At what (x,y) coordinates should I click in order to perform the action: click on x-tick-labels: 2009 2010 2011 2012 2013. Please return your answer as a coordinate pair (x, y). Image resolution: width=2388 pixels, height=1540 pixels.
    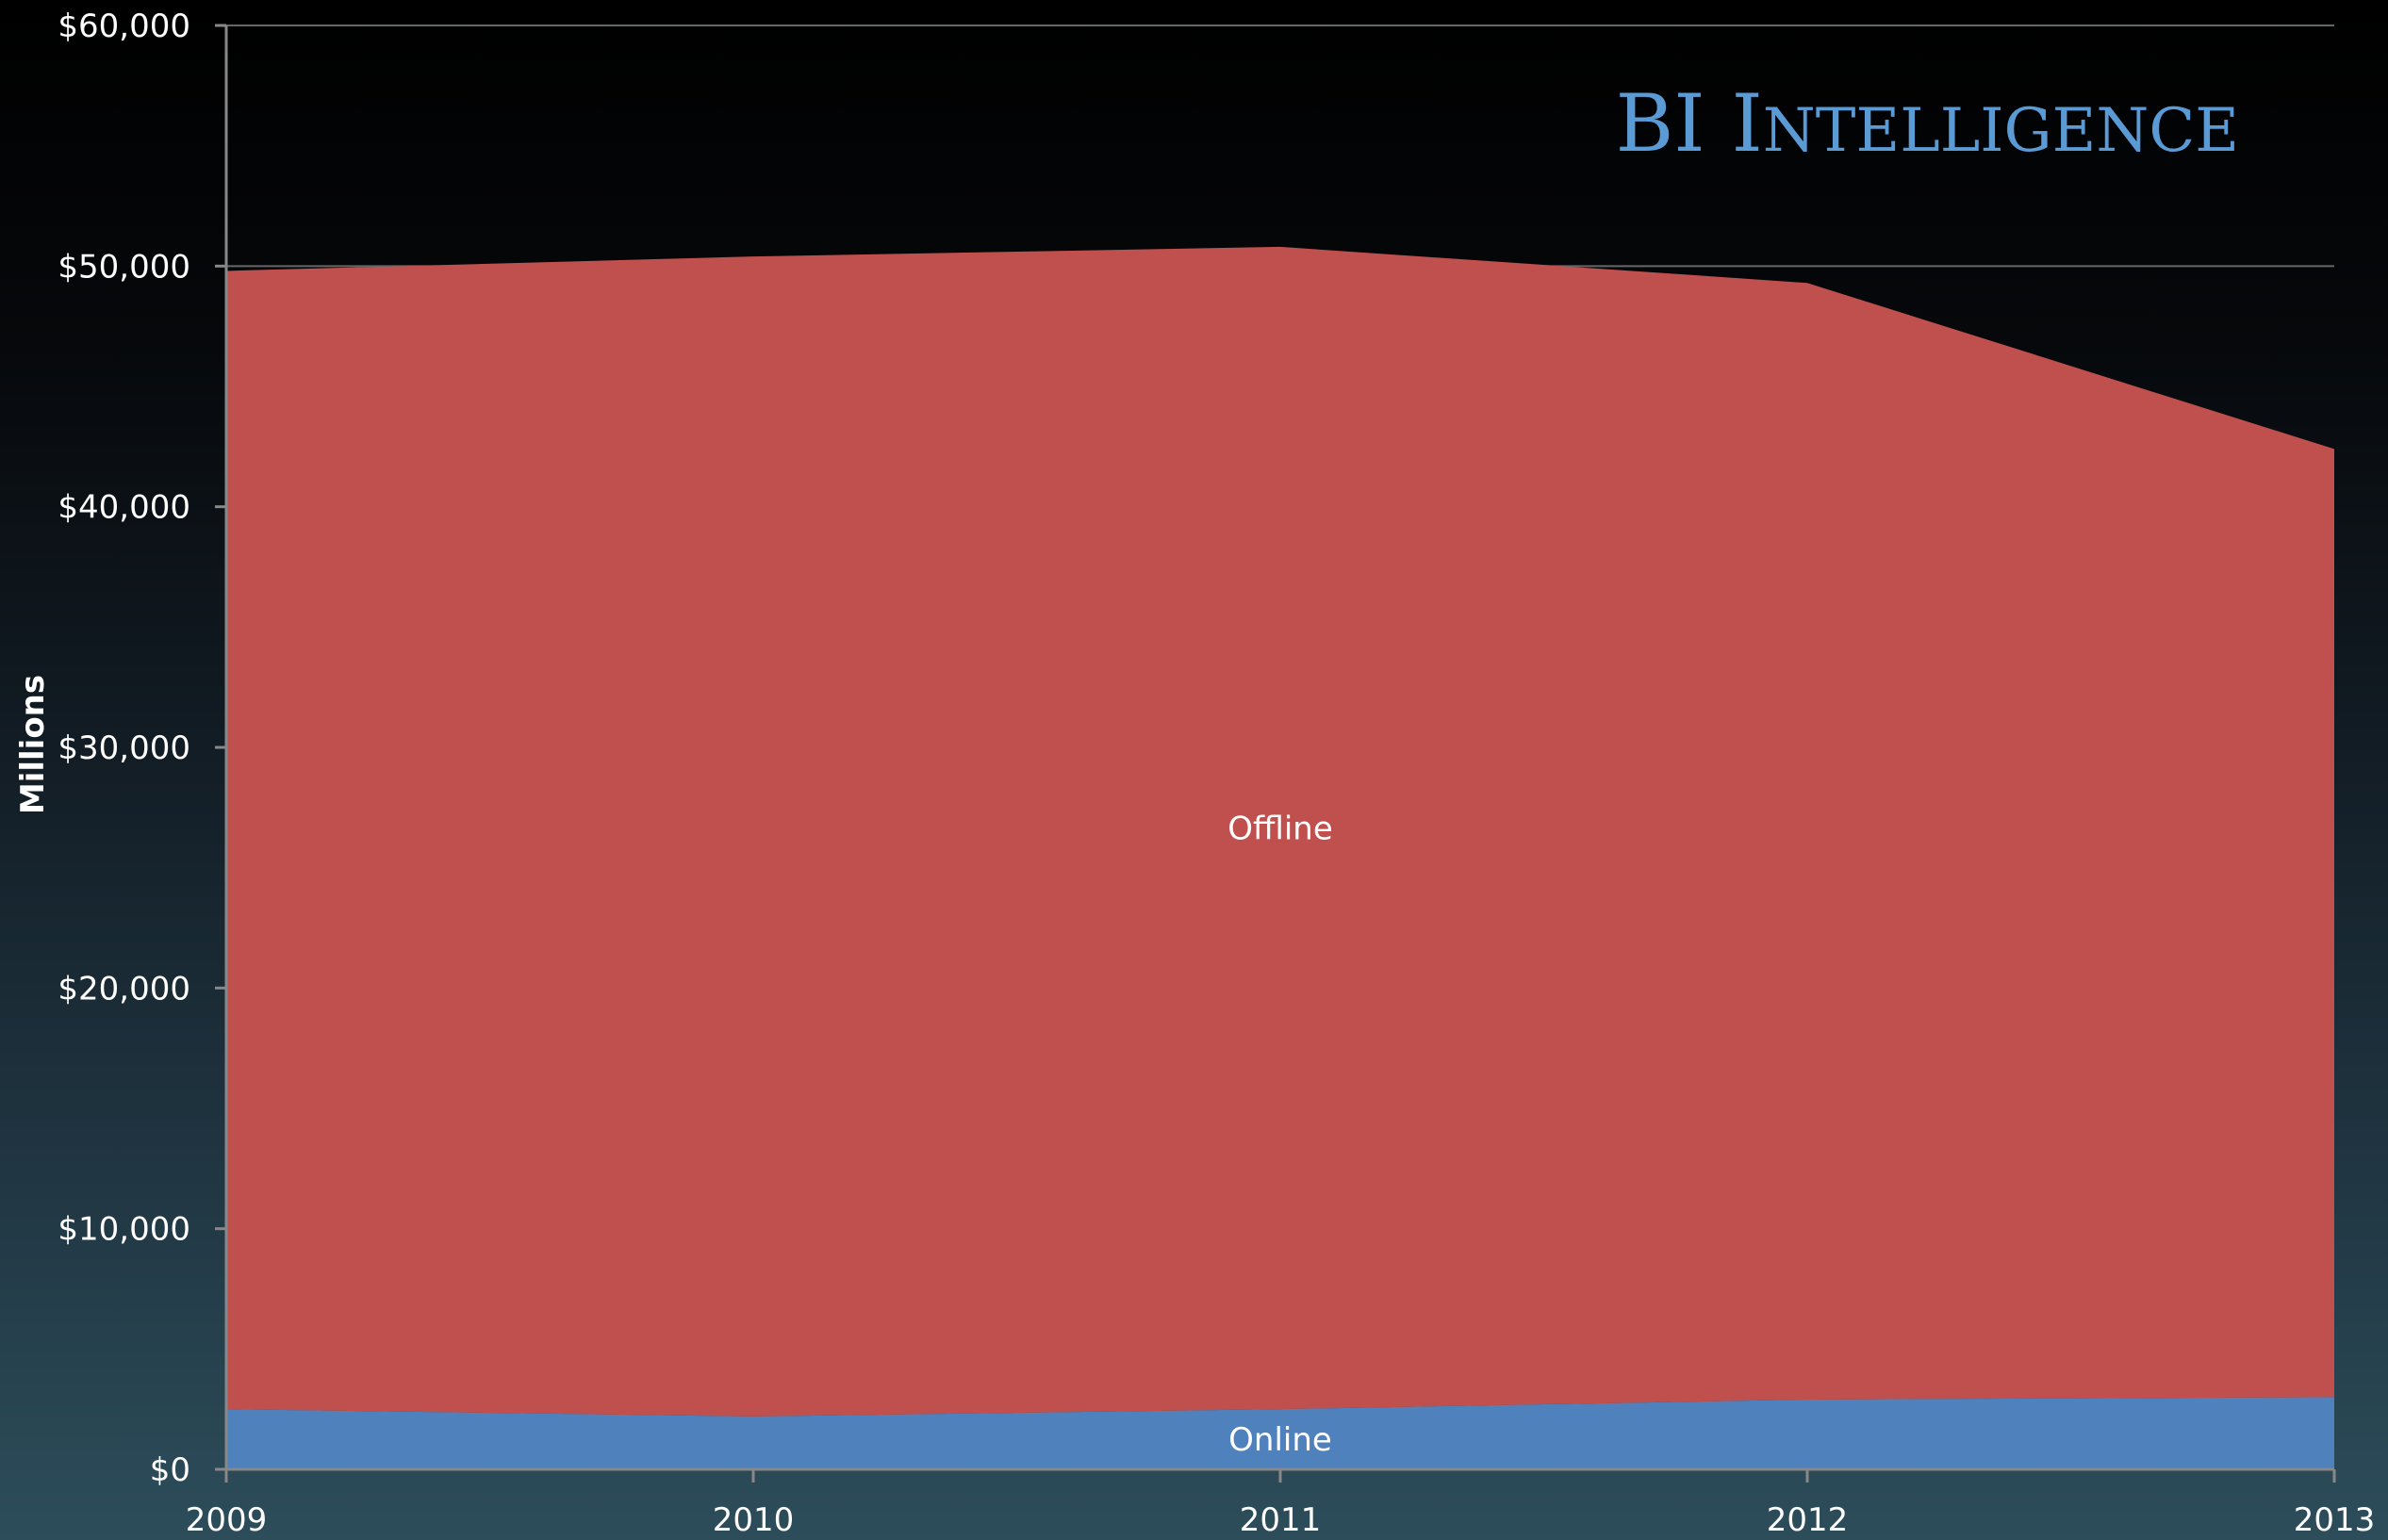
    Looking at the image, I should click on (1281, 1520).